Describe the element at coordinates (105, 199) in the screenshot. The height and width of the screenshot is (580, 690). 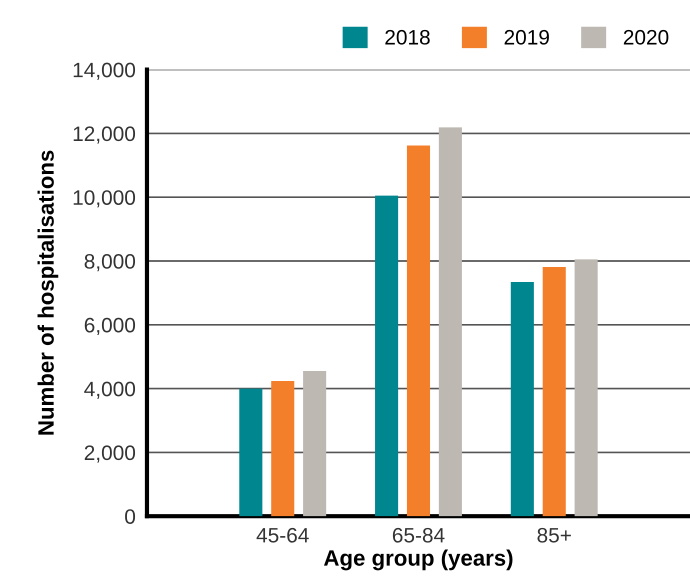
I see `y-tick-label: 10,000` at that location.